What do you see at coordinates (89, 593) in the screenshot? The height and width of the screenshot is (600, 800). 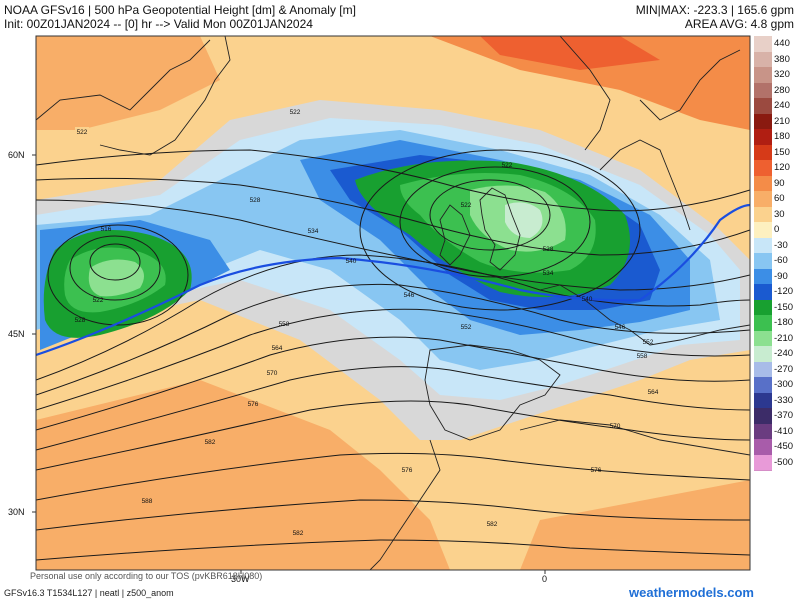 I see `model-info: GFSv16.3 T1534L127 | neatl | z500_anom` at bounding box center [89, 593].